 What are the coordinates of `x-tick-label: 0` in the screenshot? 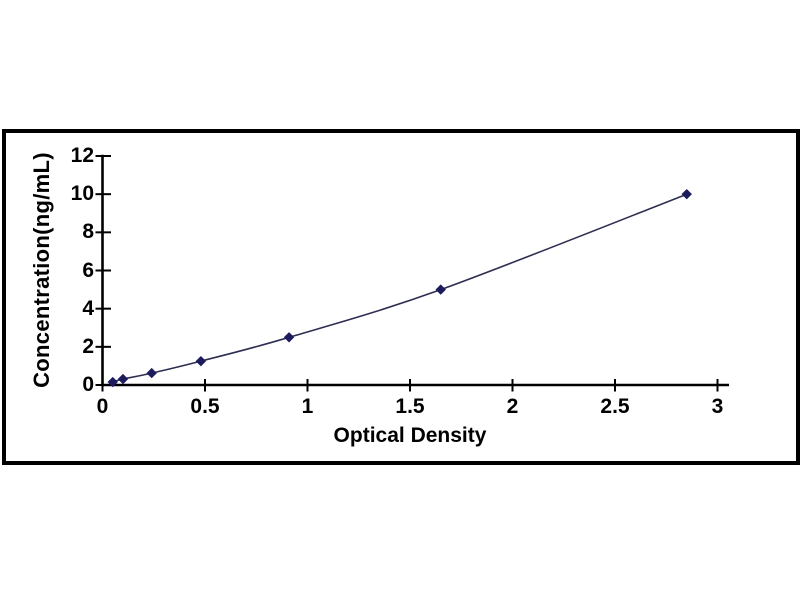 It's located at (102, 406).